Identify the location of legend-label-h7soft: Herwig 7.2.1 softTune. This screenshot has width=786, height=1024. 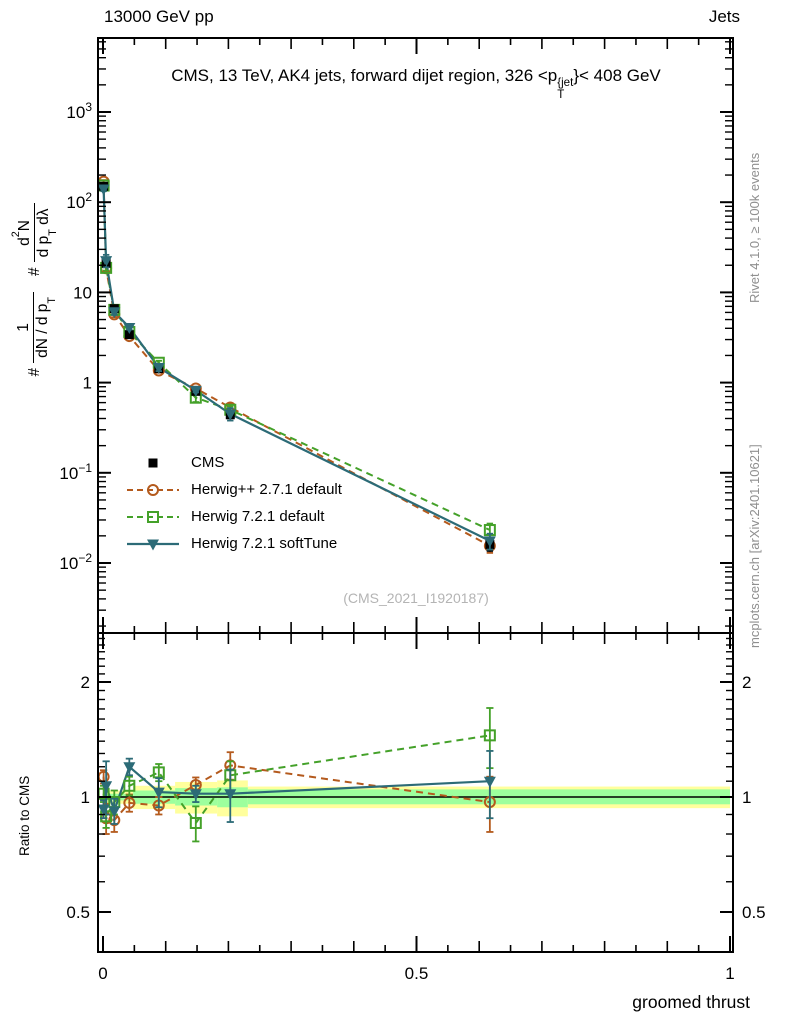
(264, 543).